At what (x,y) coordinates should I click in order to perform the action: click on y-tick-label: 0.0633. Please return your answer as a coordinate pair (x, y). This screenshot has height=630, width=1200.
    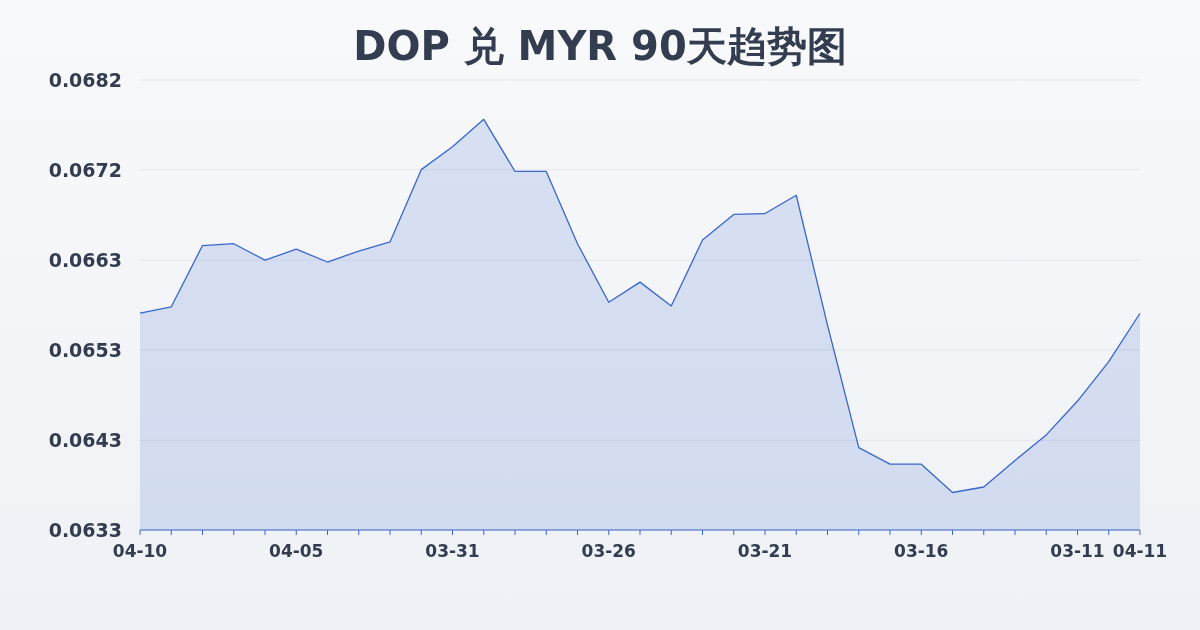
    Looking at the image, I should click on (85, 530).